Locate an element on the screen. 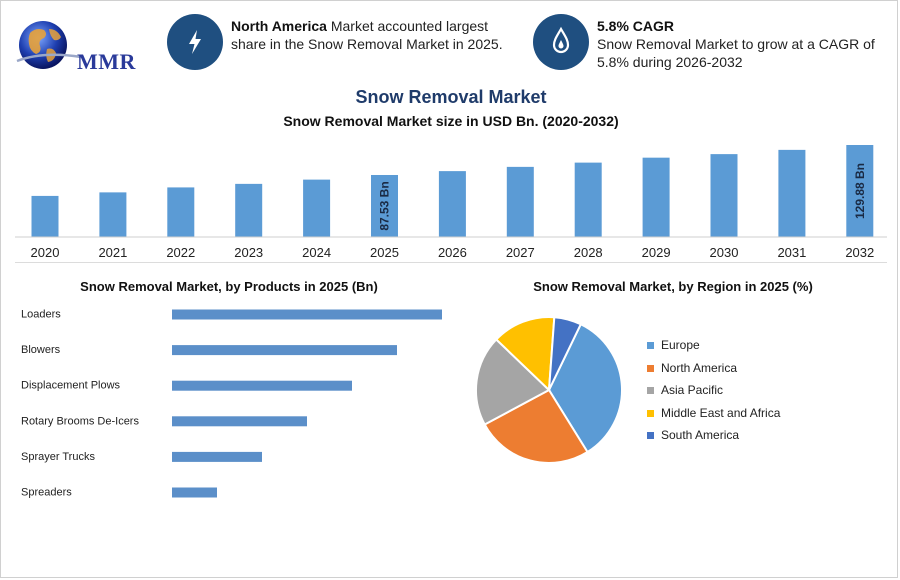 The width and height of the screenshot is (900, 580). bar-2023 is located at coordinates (249, 210).